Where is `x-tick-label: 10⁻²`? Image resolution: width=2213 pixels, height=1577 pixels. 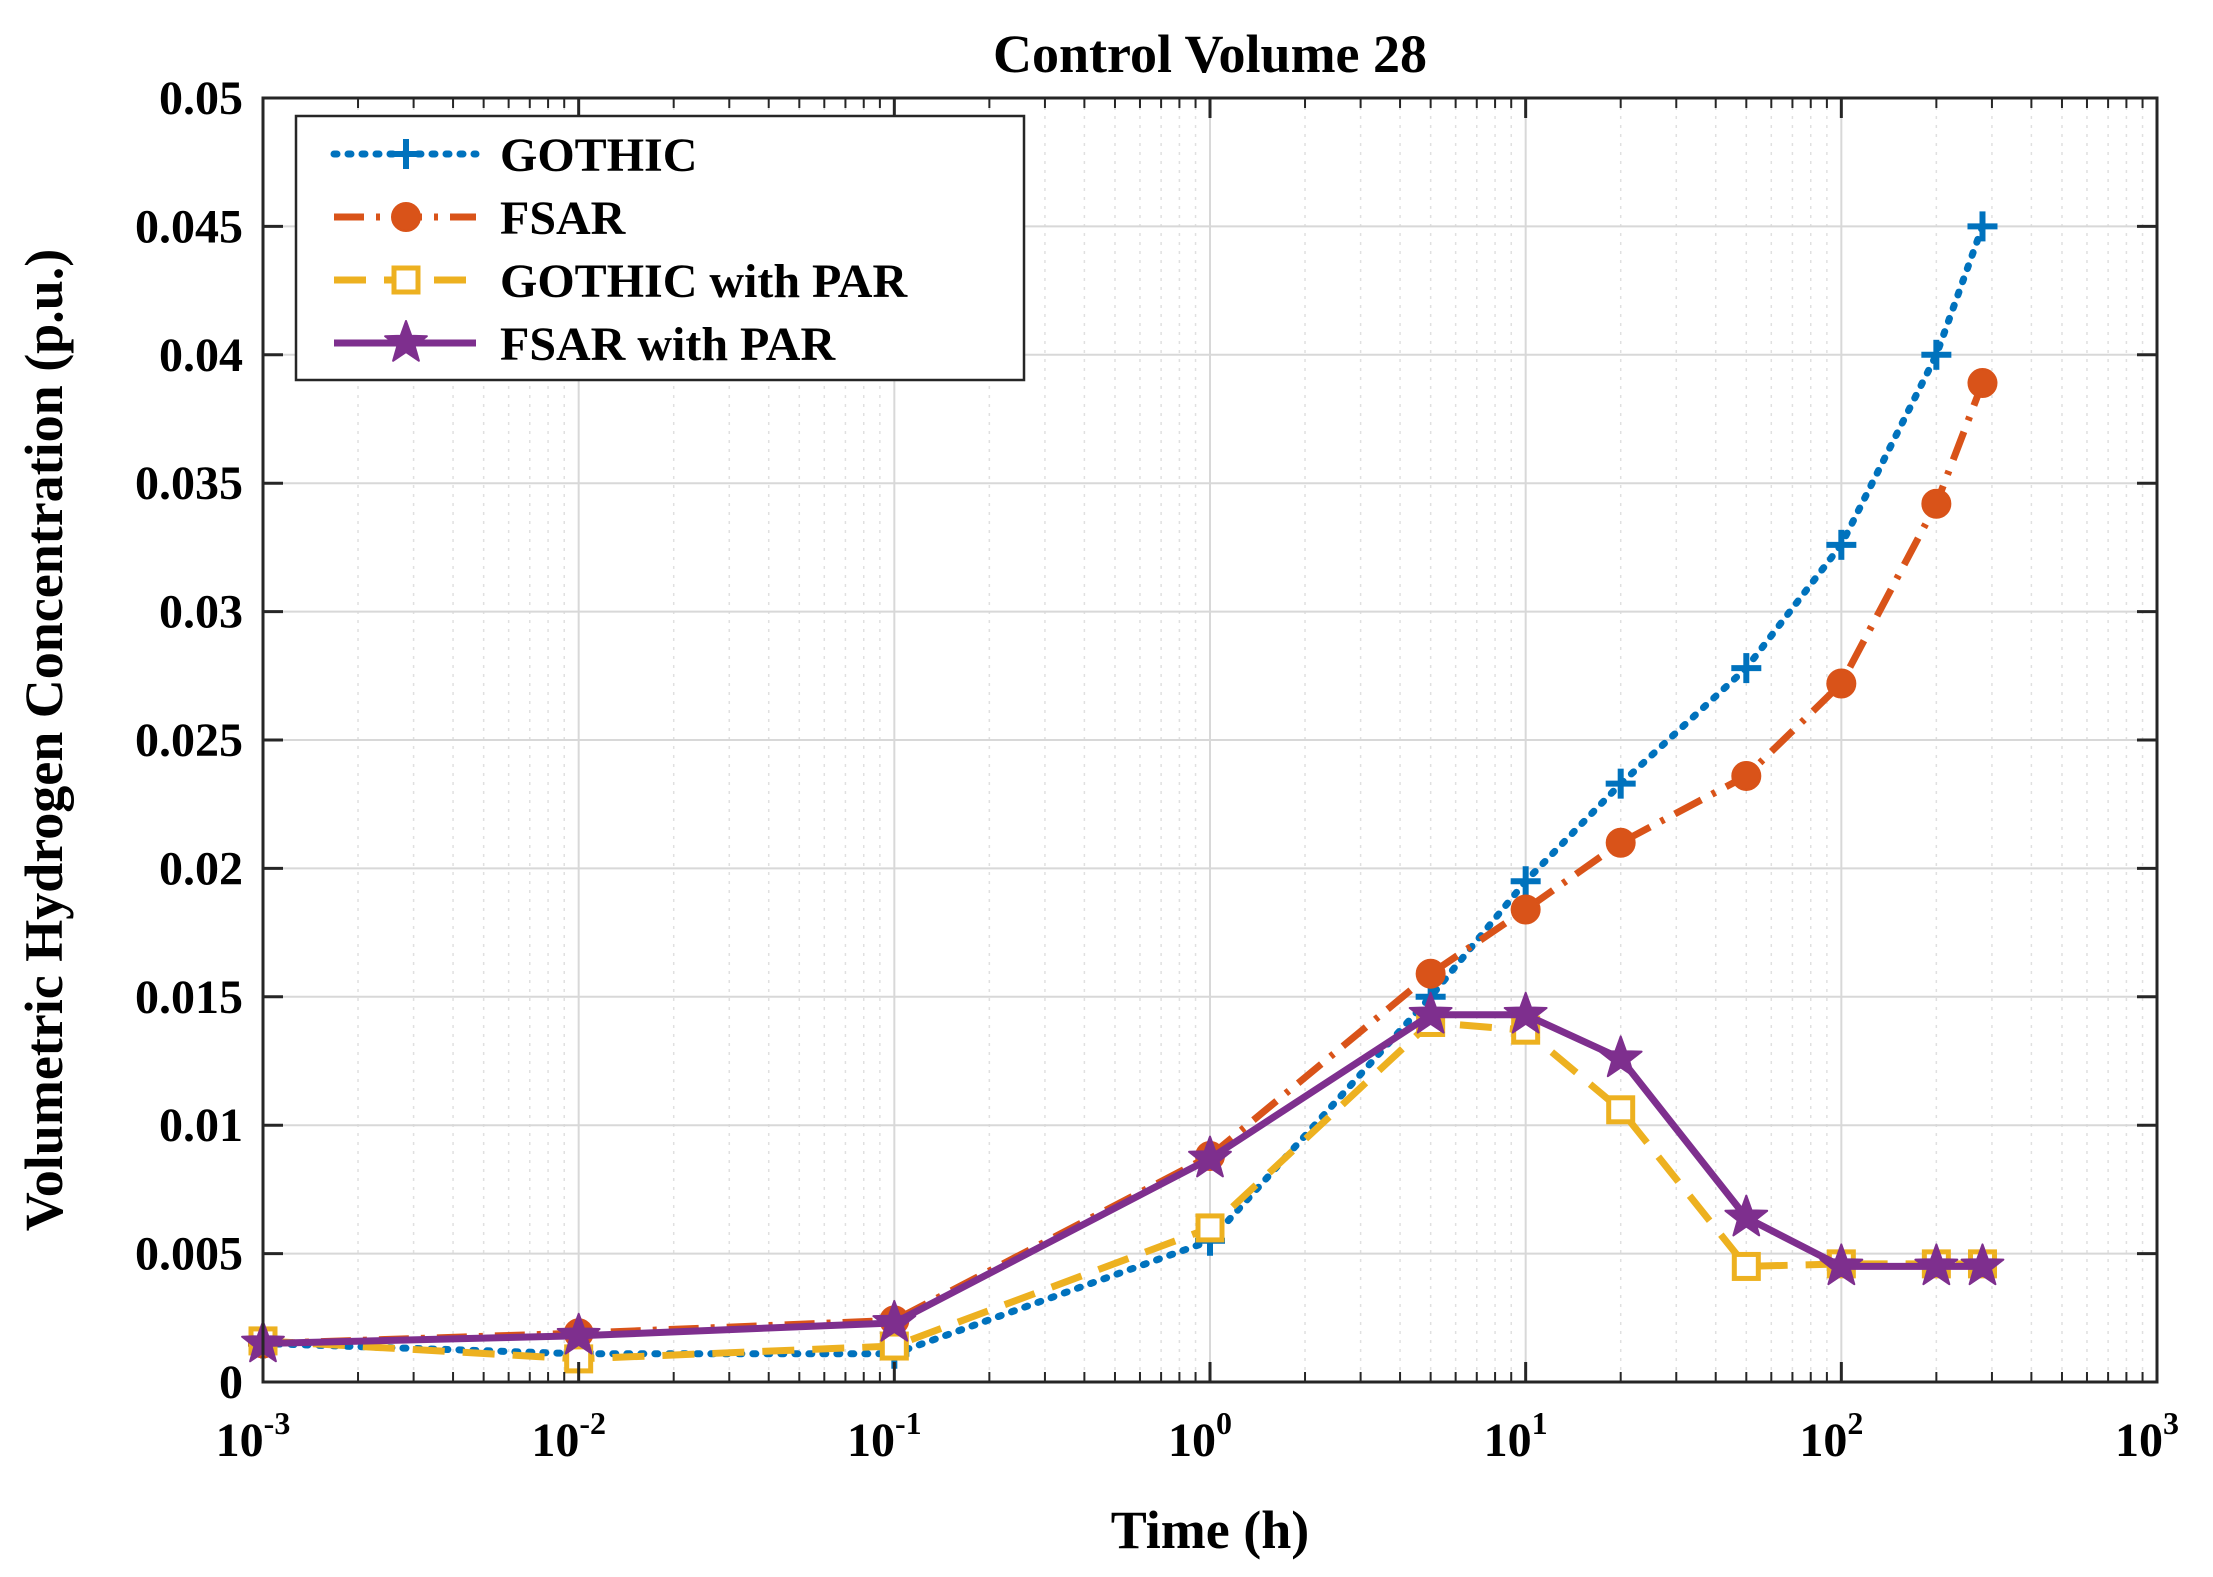
x-tick-label: 10⁻² is located at coordinates (568, 1436).